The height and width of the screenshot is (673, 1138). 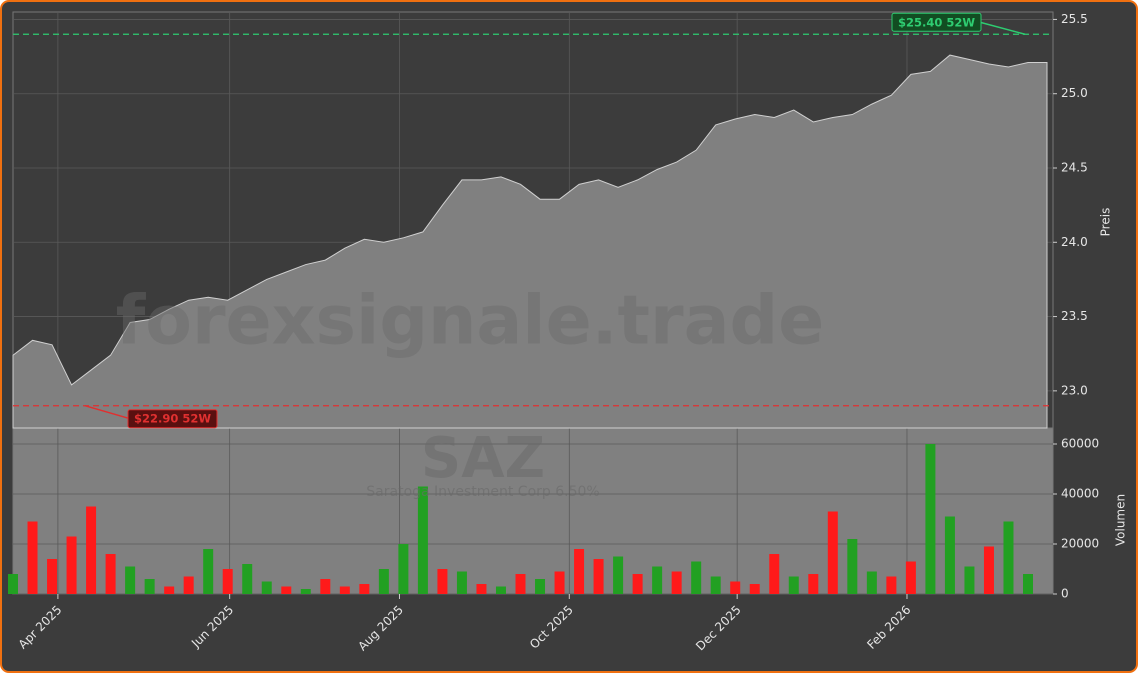 What do you see at coordinates (470, 321) in the screenshot?
I see `watermark: forexsignale.trade` at bounding box center [470, 321].